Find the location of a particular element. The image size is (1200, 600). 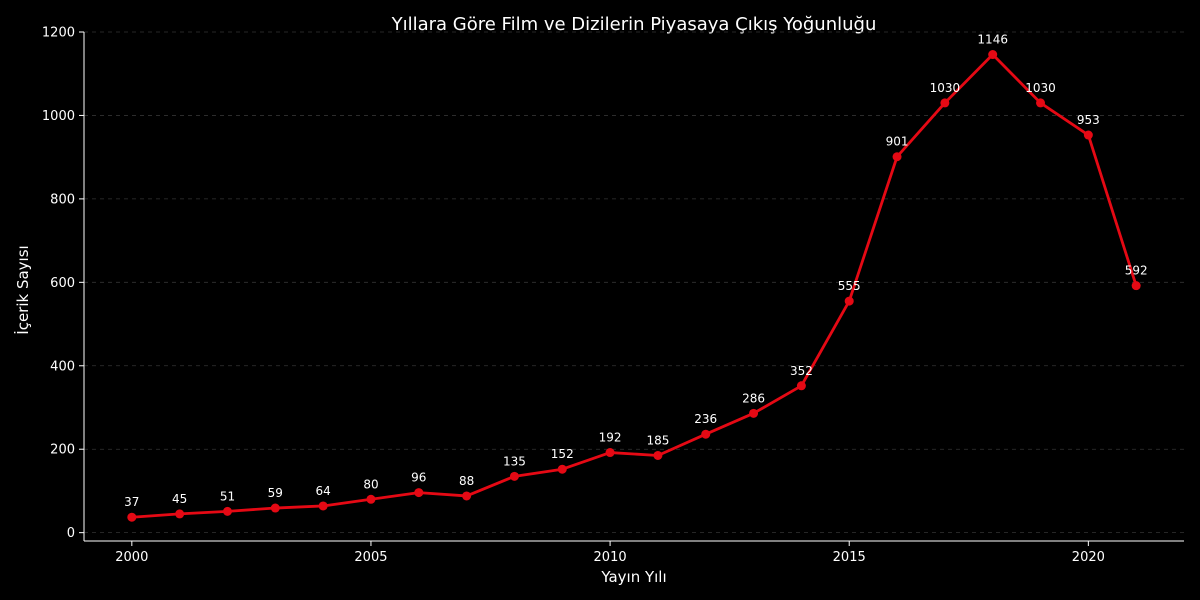

data-label: 37 is located at coordinates (131, 502).